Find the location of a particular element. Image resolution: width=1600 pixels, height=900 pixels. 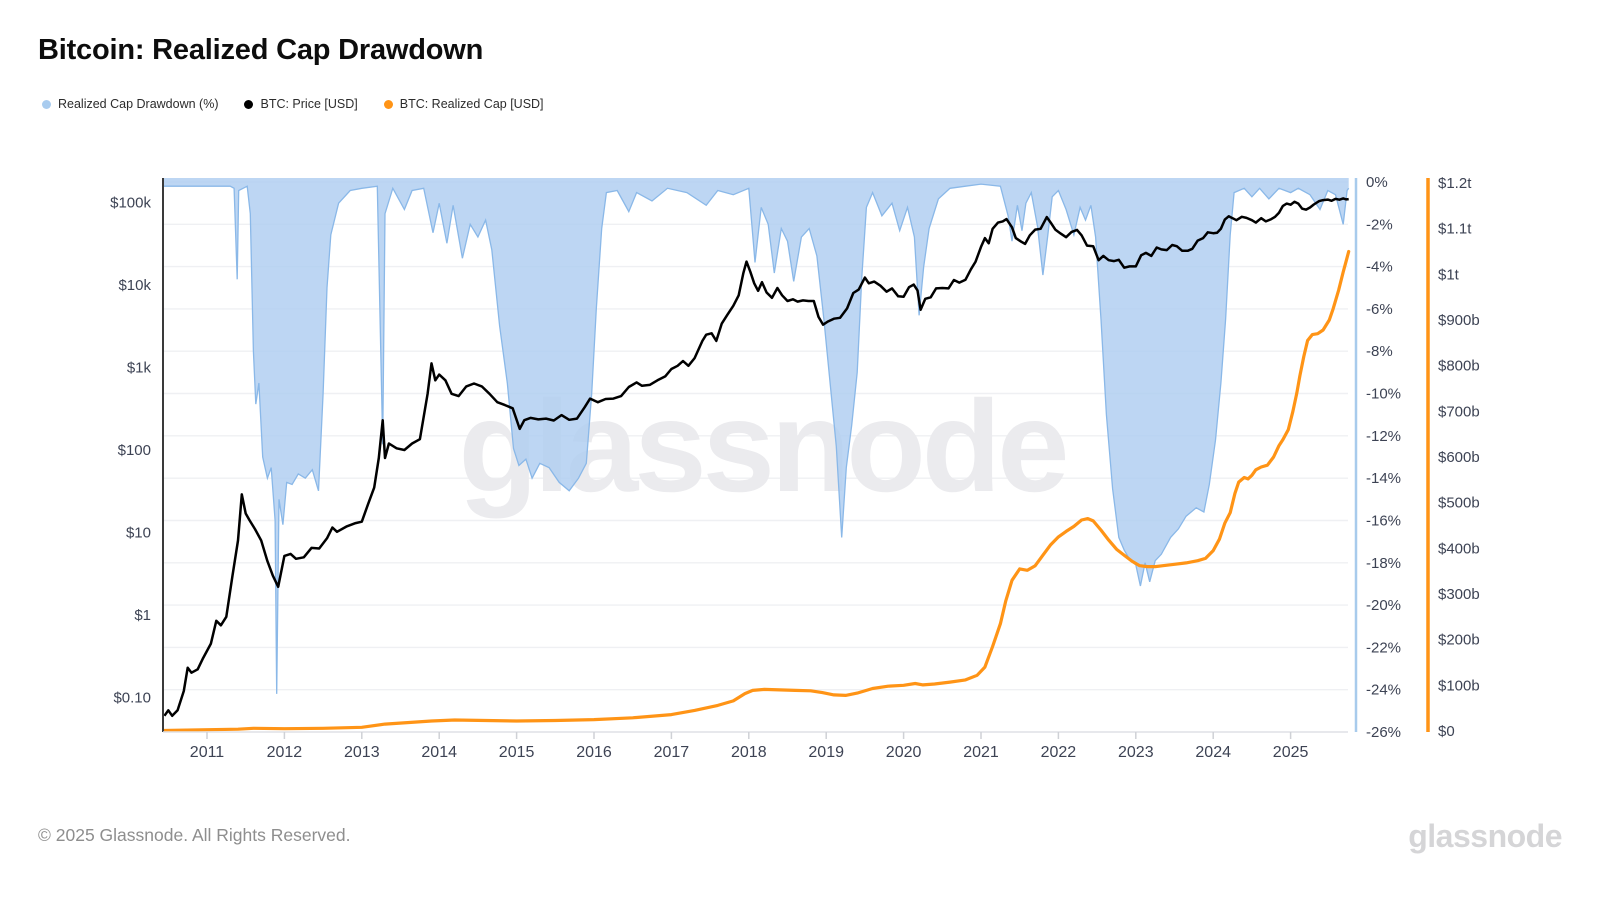

year-tick-label: 2012 is located at coordinates (285, 752).